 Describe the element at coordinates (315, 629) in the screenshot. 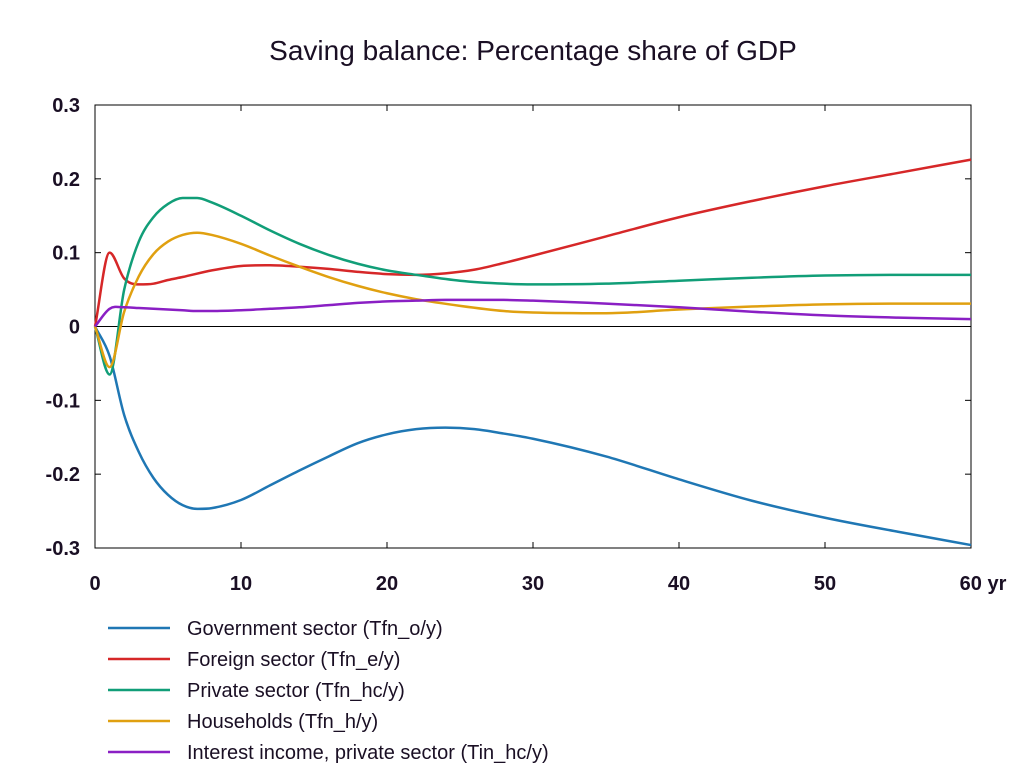

I see `legend-label-1: Government sector (Tfn_o/y)` at that location.